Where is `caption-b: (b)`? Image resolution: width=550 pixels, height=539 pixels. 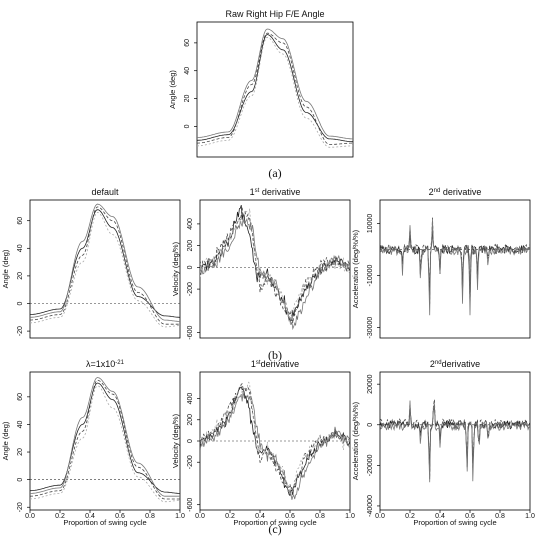 caption-b: (b) is located at coordinates (275, 355).